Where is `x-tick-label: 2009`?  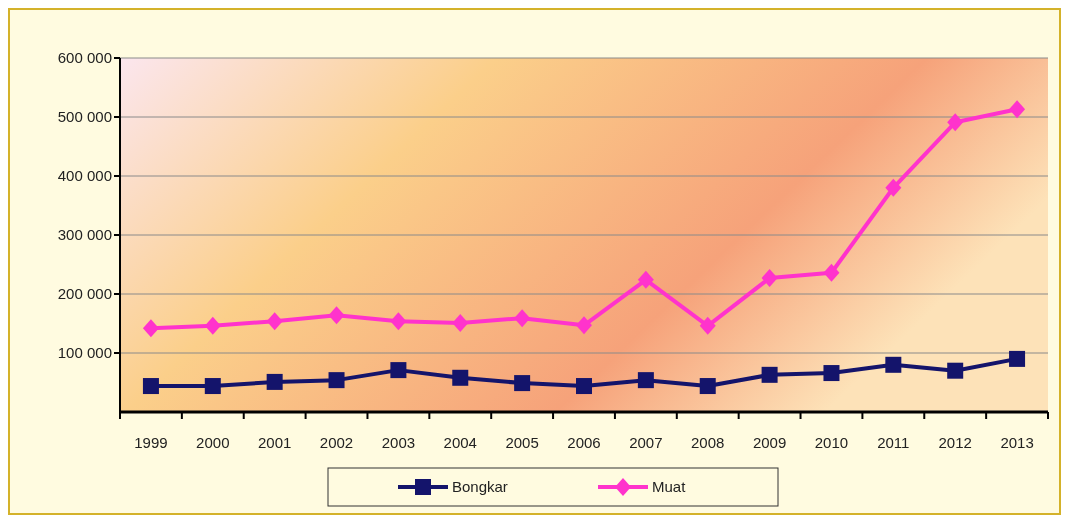 x-tick-label: 2009 is located at coordinates (769, 442).